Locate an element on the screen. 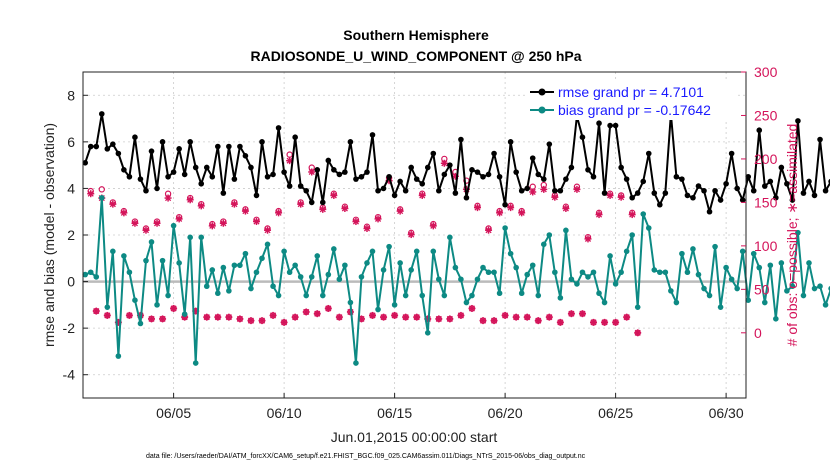 This screenshot has height=470, width=830. x-tick-label: 06/25 is located at coordinates (615, 413).